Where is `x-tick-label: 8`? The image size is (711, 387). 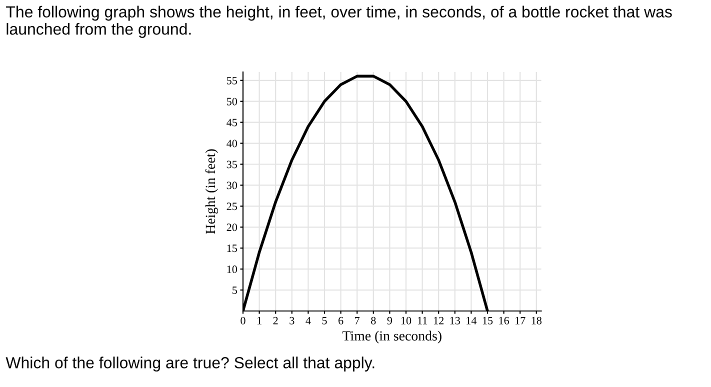
x-tick-label: 8 is located at coordinates (373, 320).